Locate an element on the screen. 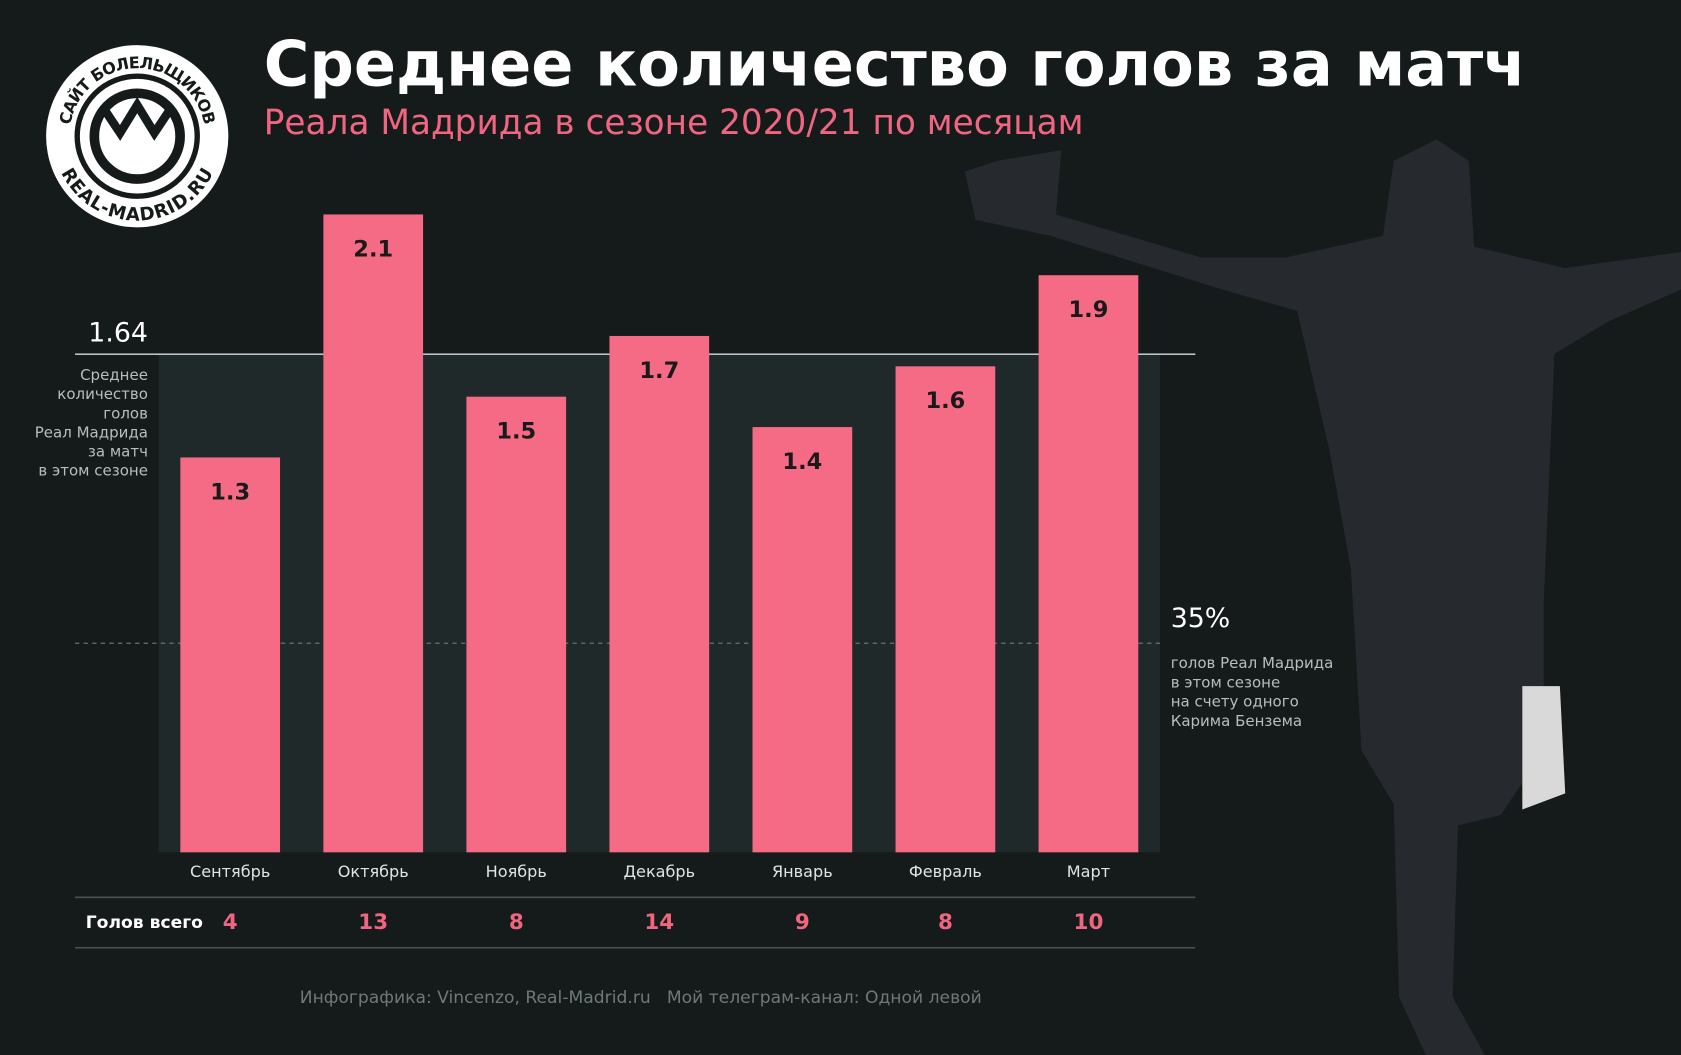 The image size is (1681, 1055). reference-text: в этом сезоне is located at coordinates (93, 471).